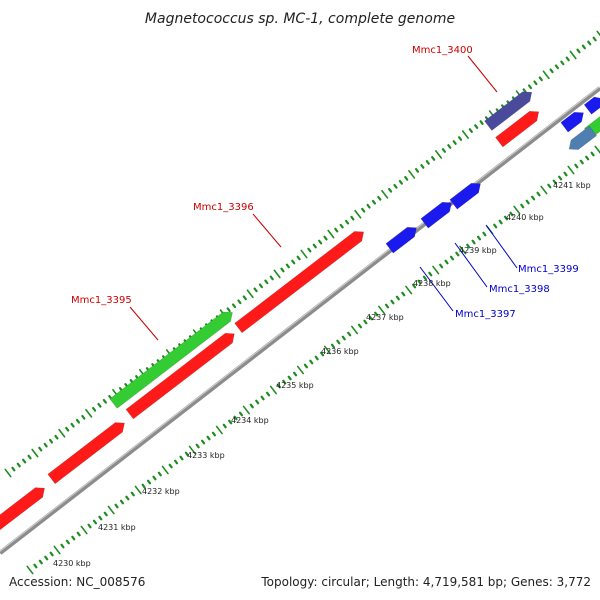  I want to click on kbp-label-4235: 4235 kbp, so click(295, 385).